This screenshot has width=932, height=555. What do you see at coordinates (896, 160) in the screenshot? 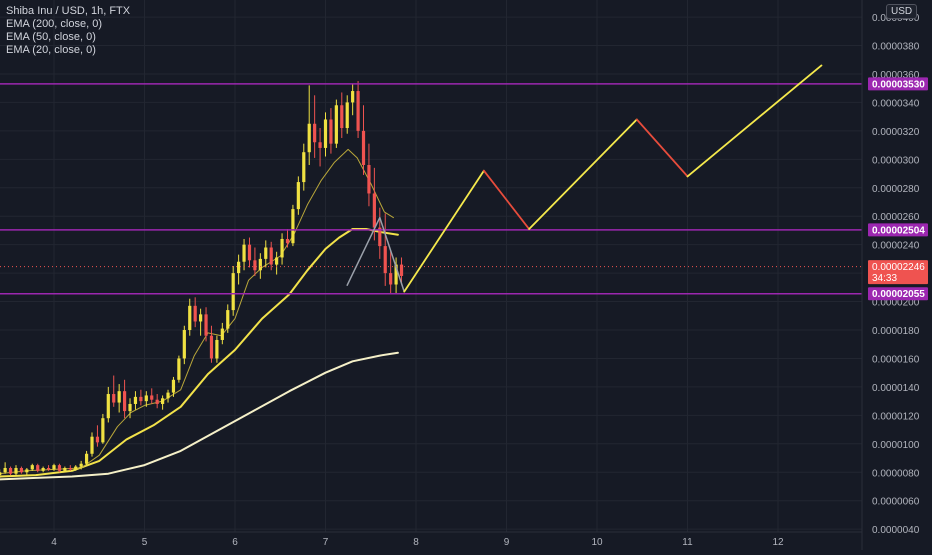
I see `price-tick-label: 0.0000300` at bounding box center [896, 160].